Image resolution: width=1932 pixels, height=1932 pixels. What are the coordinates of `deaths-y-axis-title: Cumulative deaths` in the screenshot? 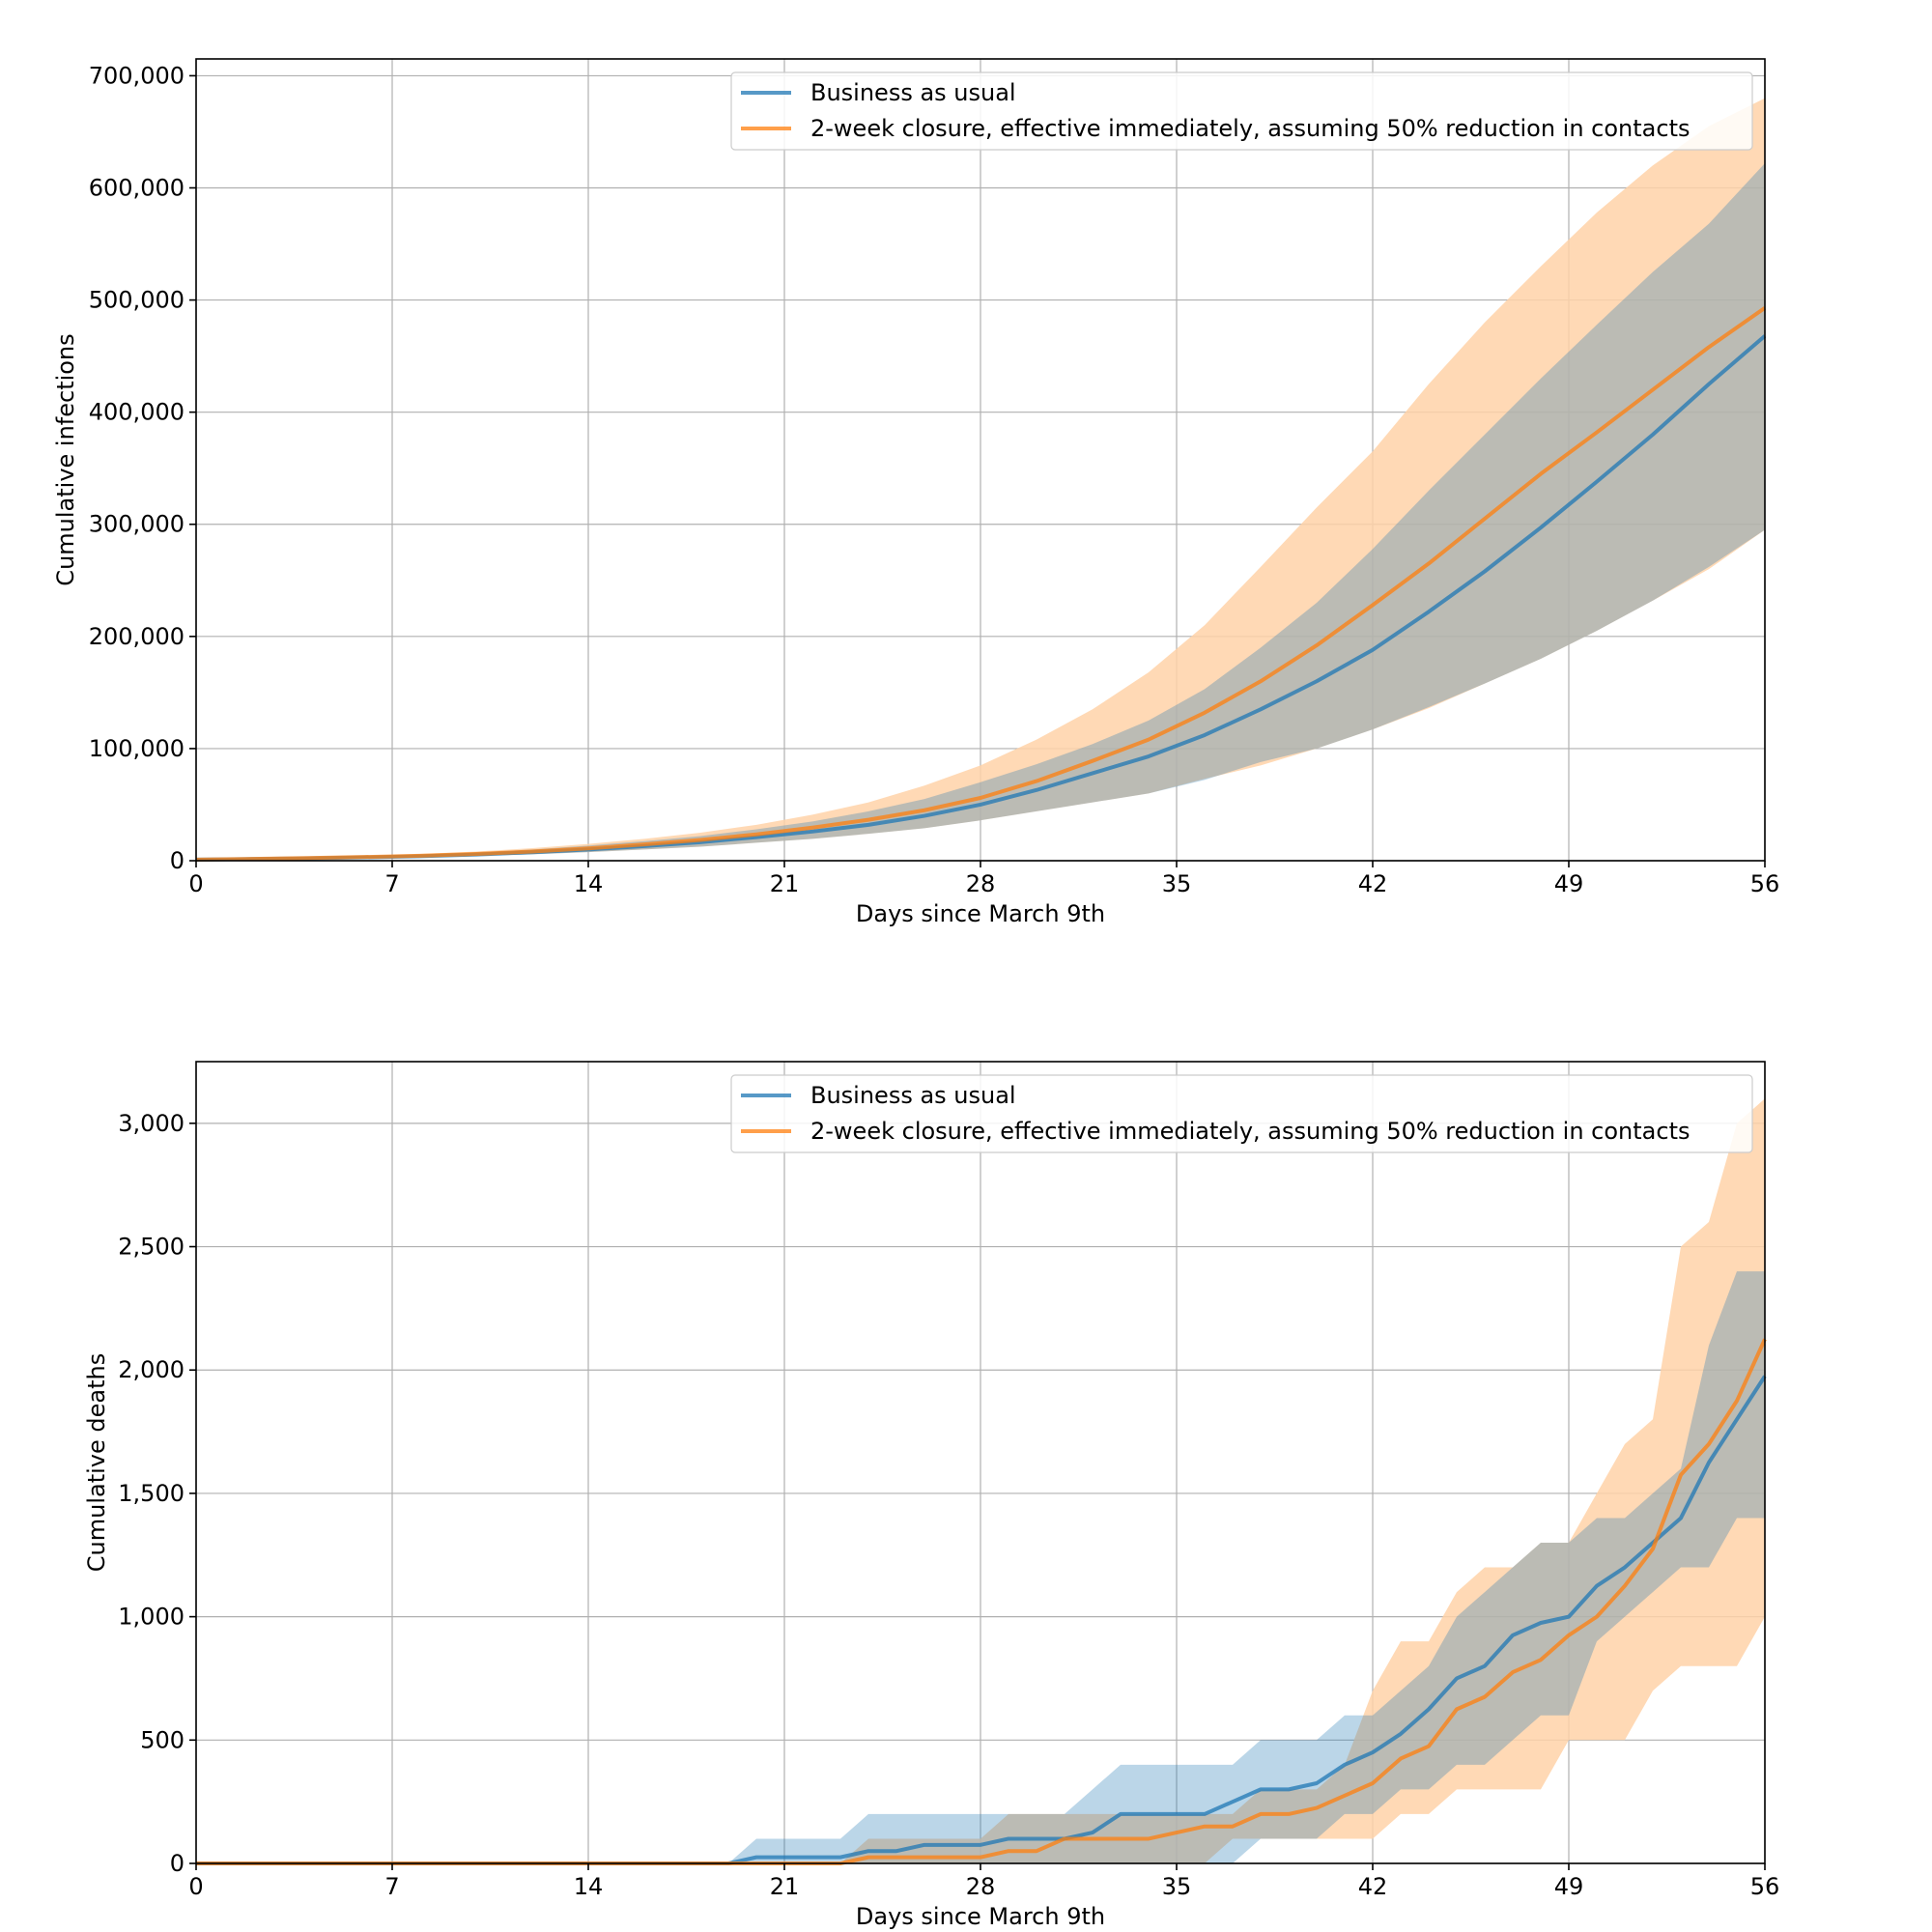 It's located at (96, 1462).